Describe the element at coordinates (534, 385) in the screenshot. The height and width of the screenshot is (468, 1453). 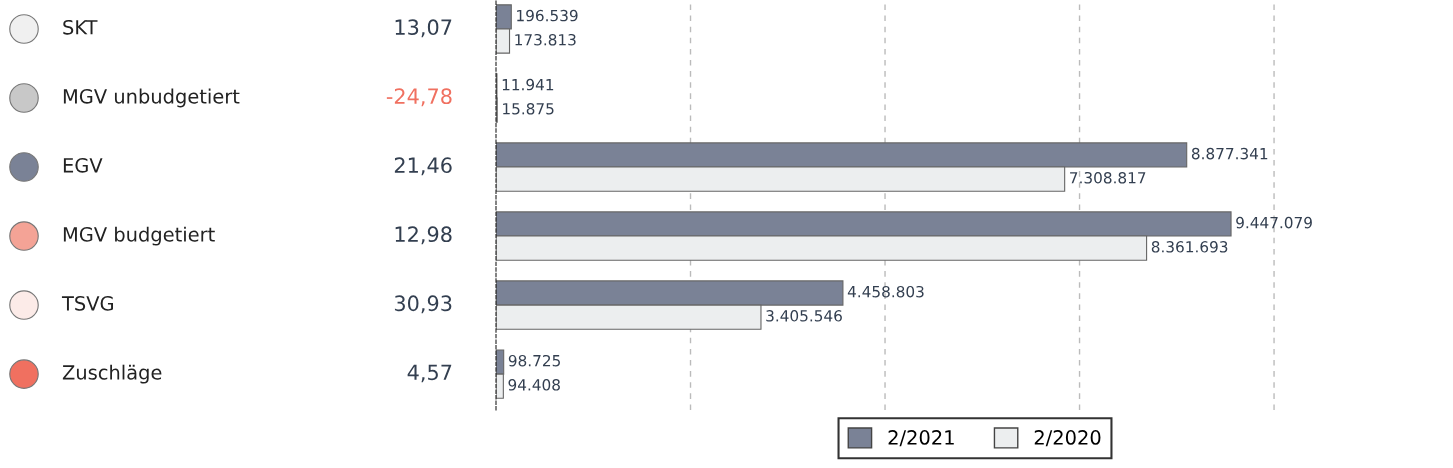
I see `data-label: 94.408` at that location.